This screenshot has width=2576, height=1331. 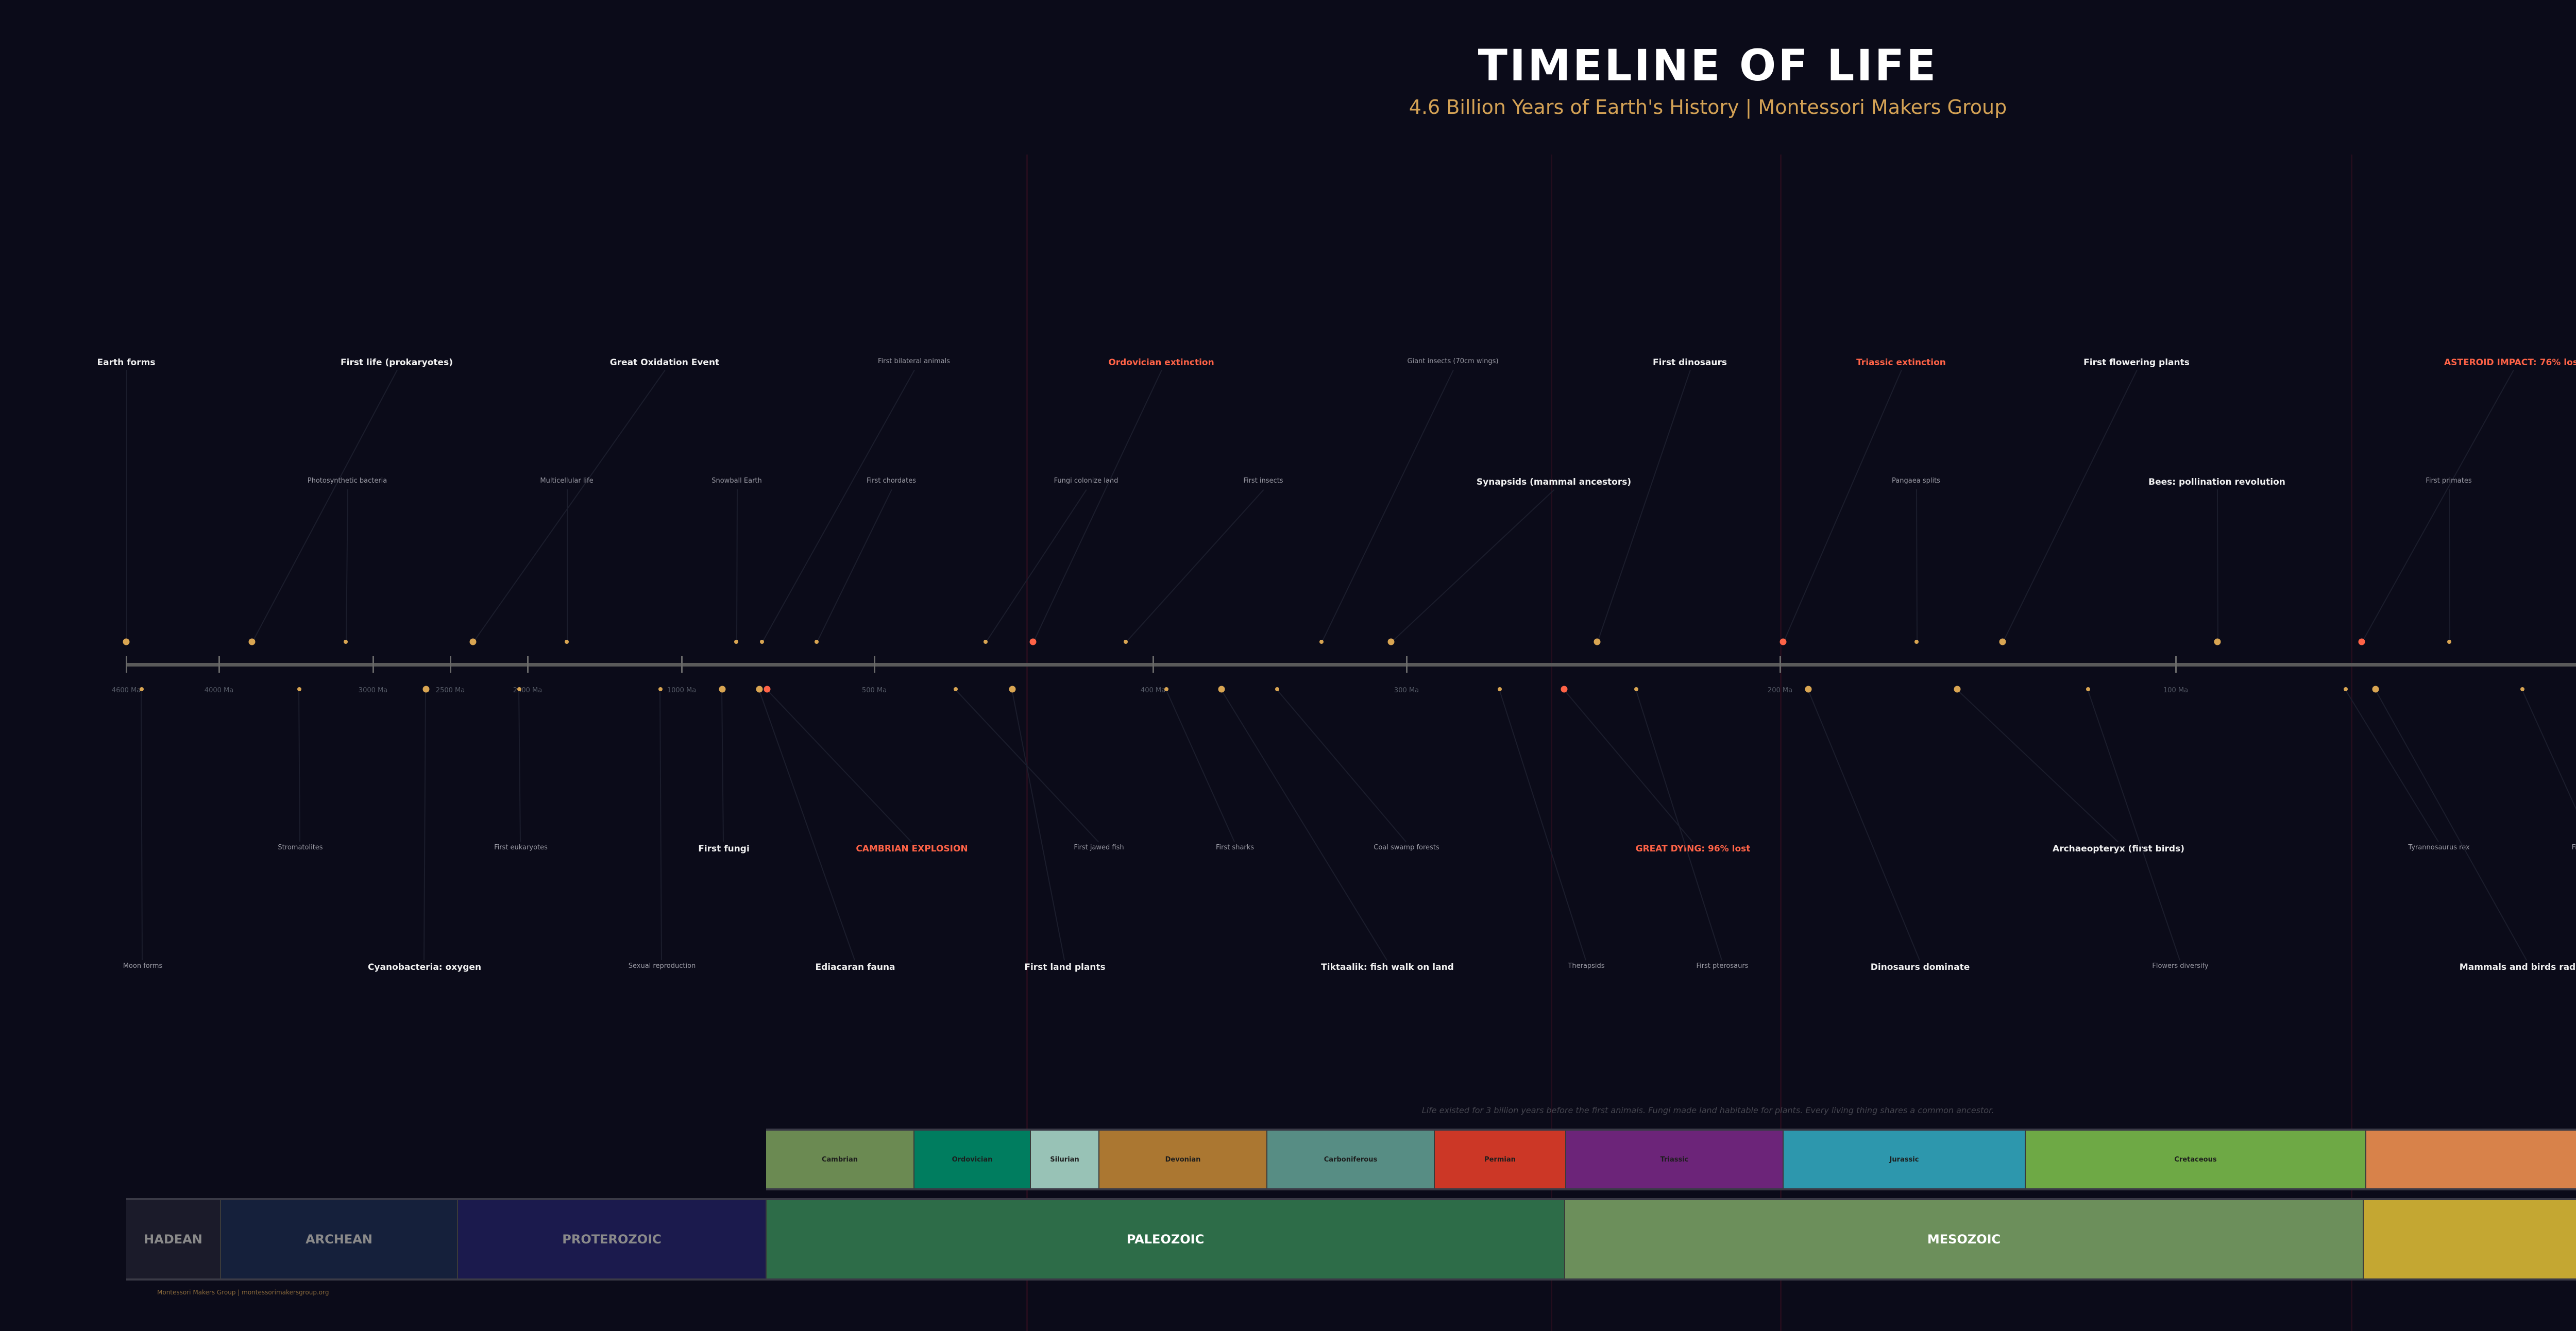 I want to click on event-label: Synapsids (mammal ancestors), so click(x=1554, y=482).